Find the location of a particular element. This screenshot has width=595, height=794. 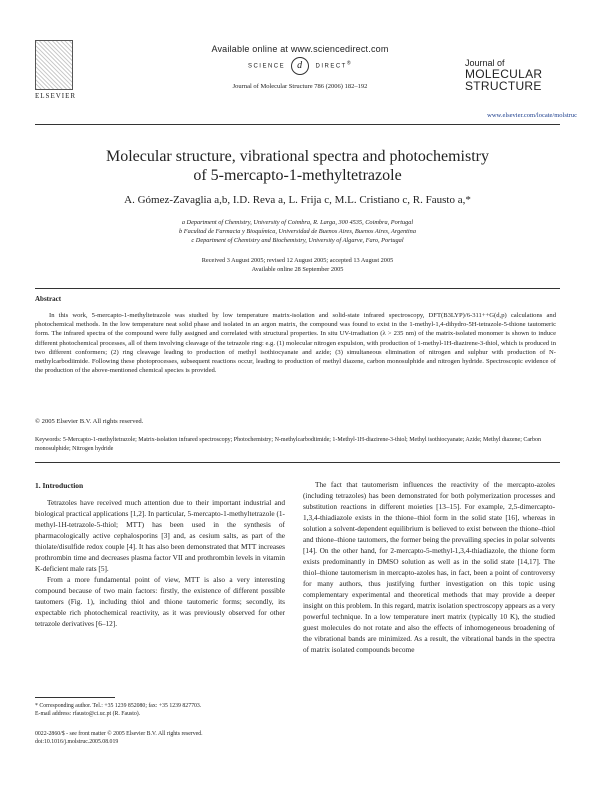

sciencedirect-d-icon: d is located at coordinates (300, 66).